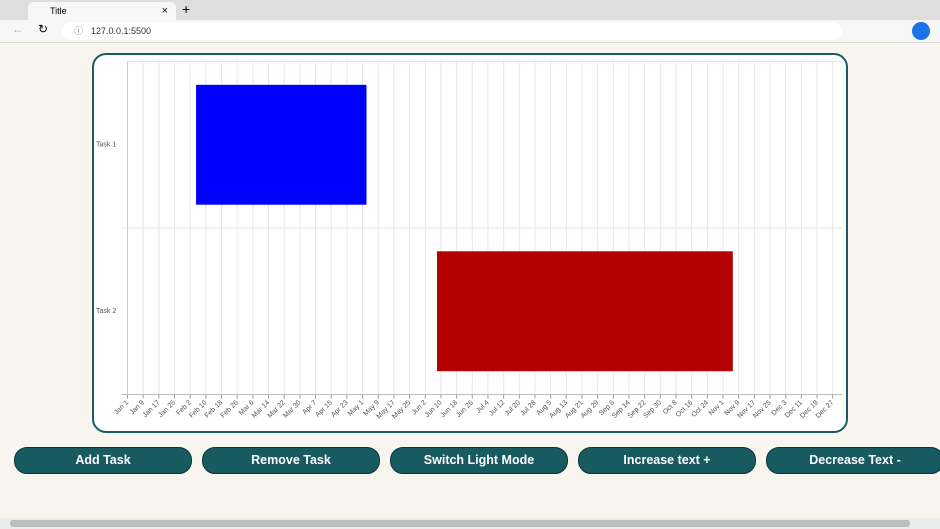 The height and width of the screenshot is (529, 940). Describe the element at coordinates (291, 460) in the screenshot. I see `button: Remove Task` at that location.